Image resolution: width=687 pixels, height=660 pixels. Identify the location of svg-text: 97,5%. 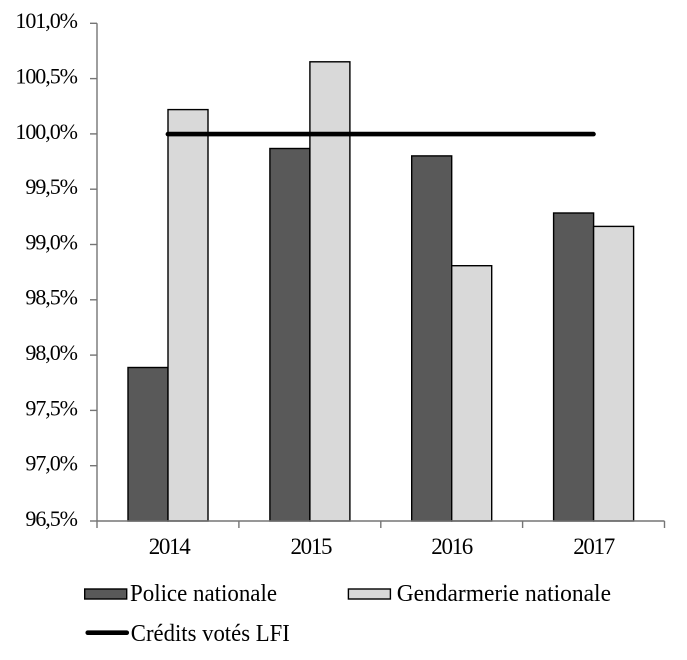
(51, 407).